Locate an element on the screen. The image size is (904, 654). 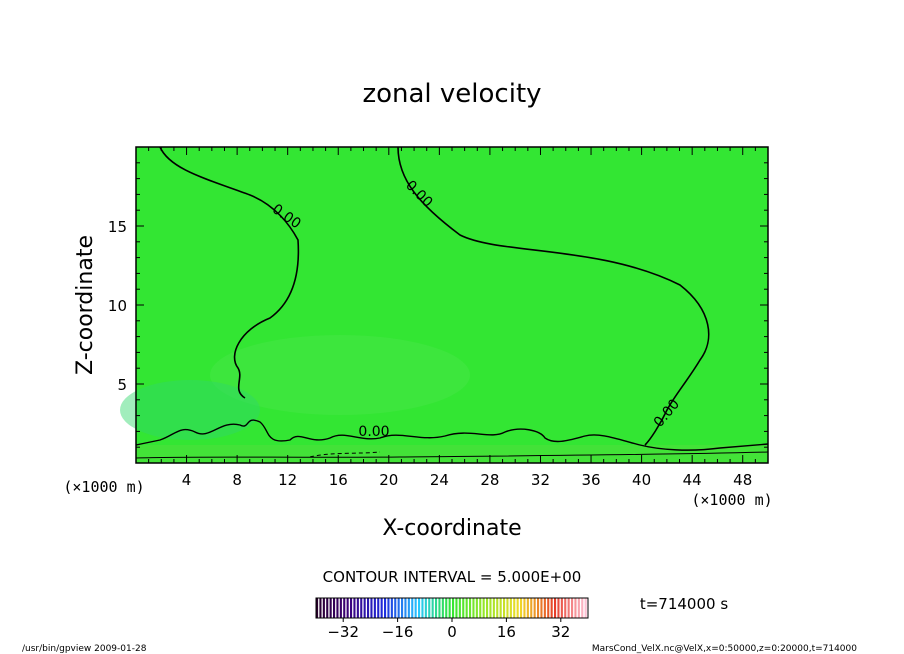
negative-contour is located at coordinates (345, 454).